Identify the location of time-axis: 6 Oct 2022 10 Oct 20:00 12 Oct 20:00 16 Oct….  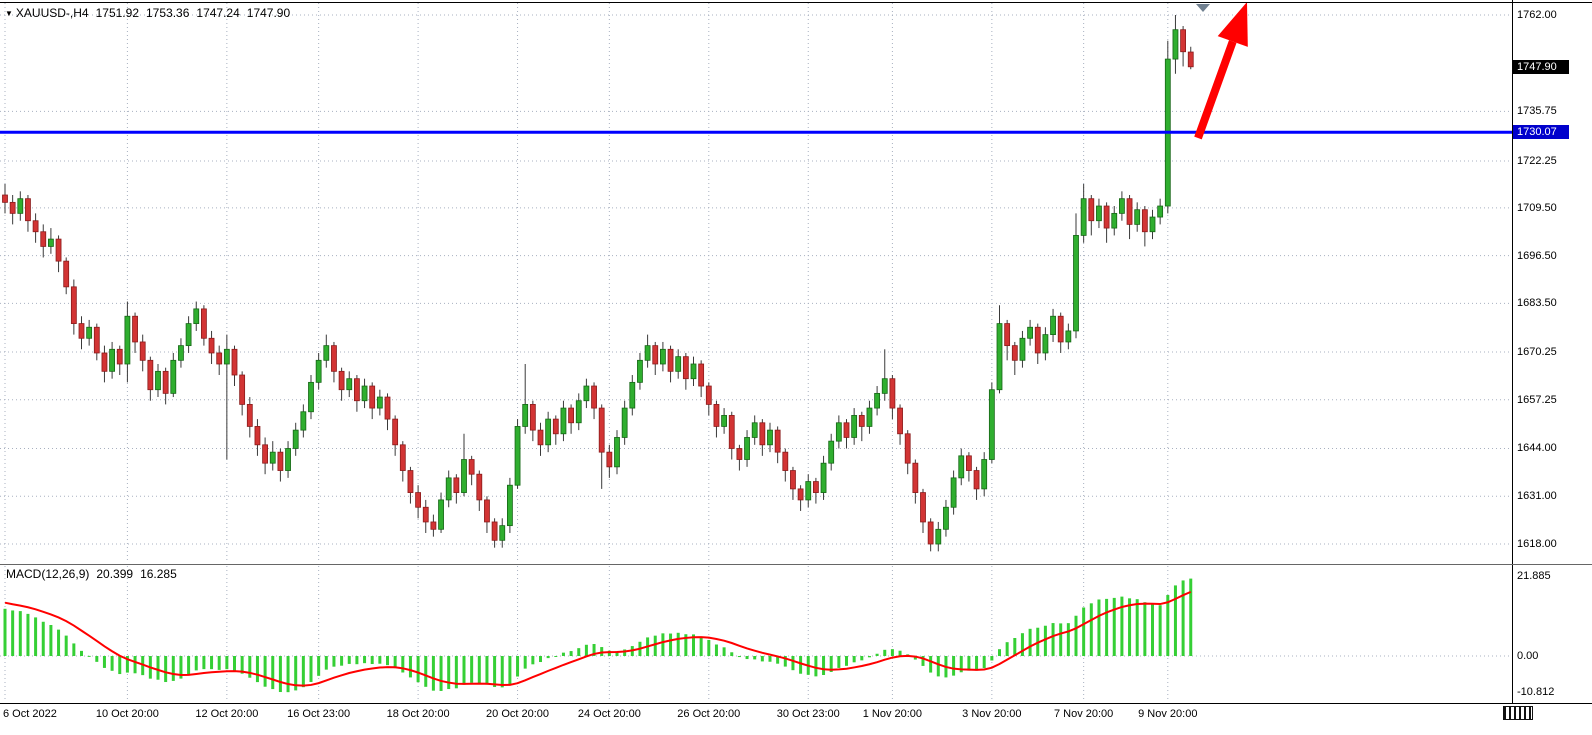
(796, 719).